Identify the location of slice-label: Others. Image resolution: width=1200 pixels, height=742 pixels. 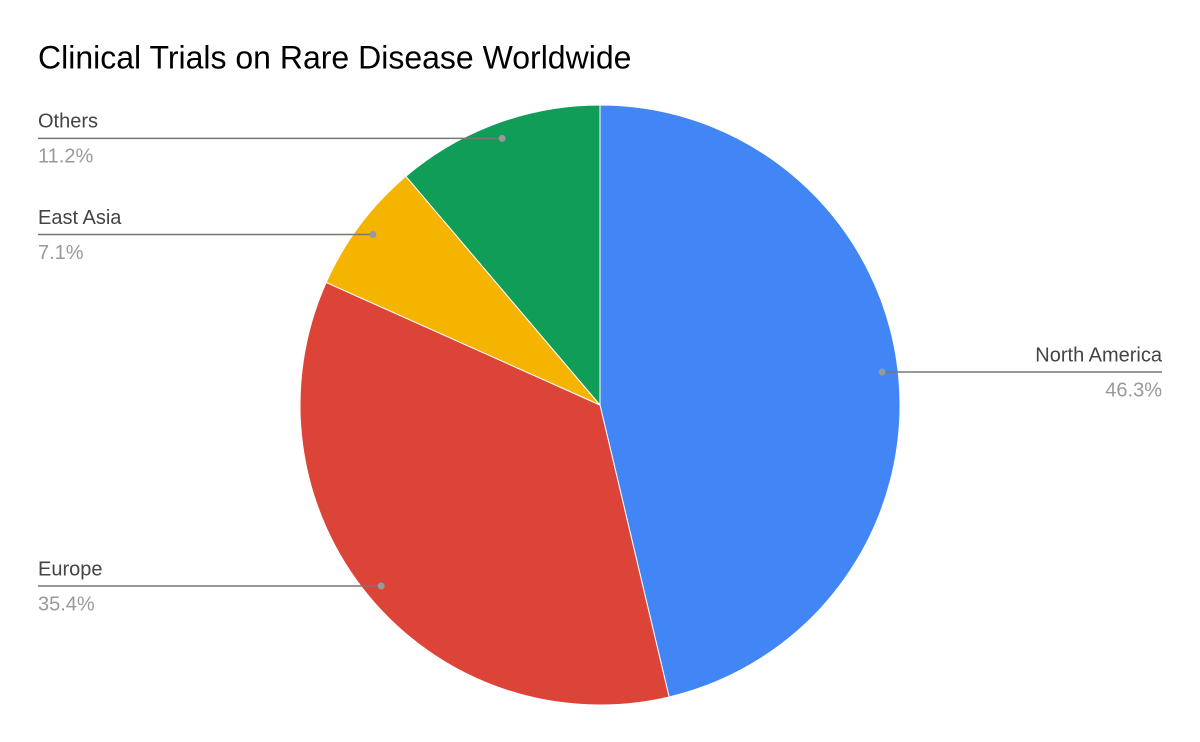
(68, 122).